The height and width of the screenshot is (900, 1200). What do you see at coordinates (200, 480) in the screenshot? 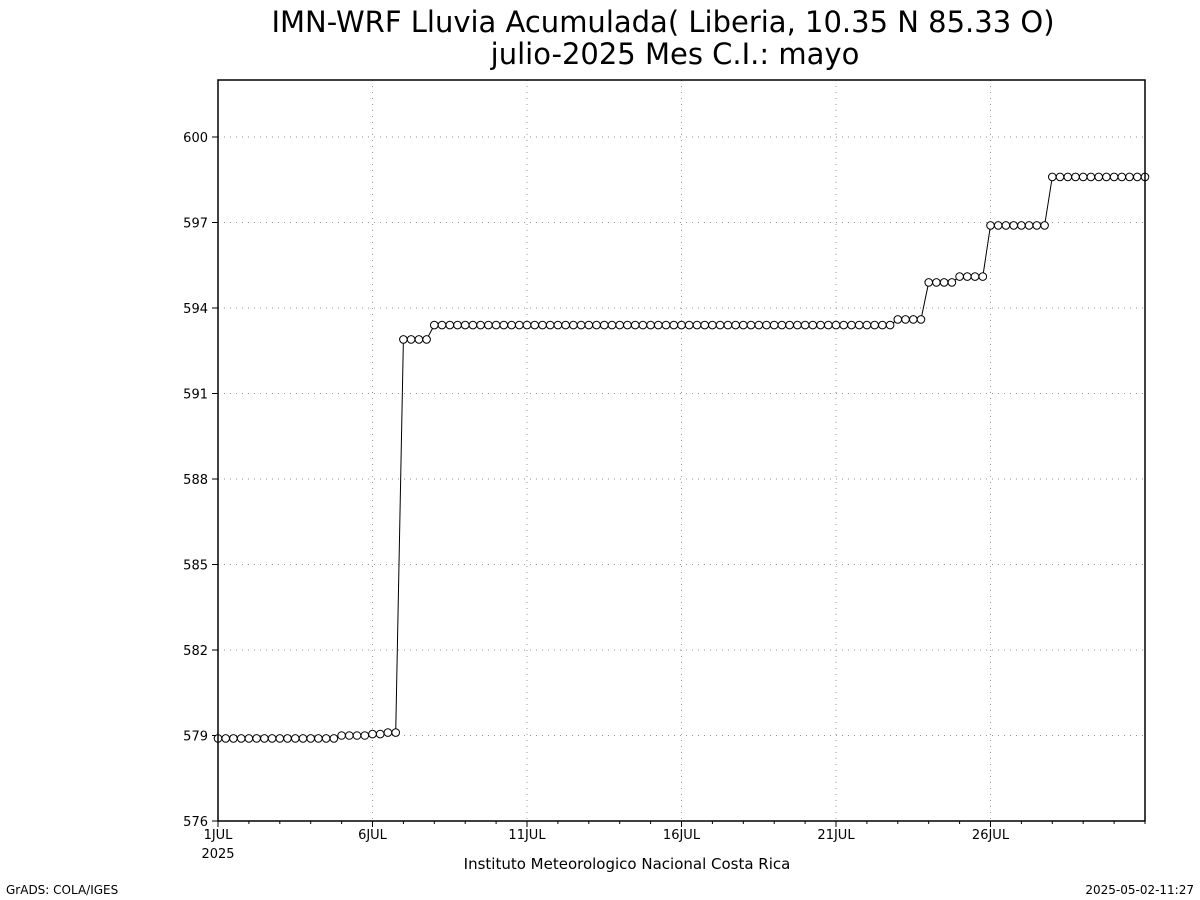
I see `y-axis-ticks: 576 579 582 585 588 591 594 597 600` at bounding box center [200, 480].